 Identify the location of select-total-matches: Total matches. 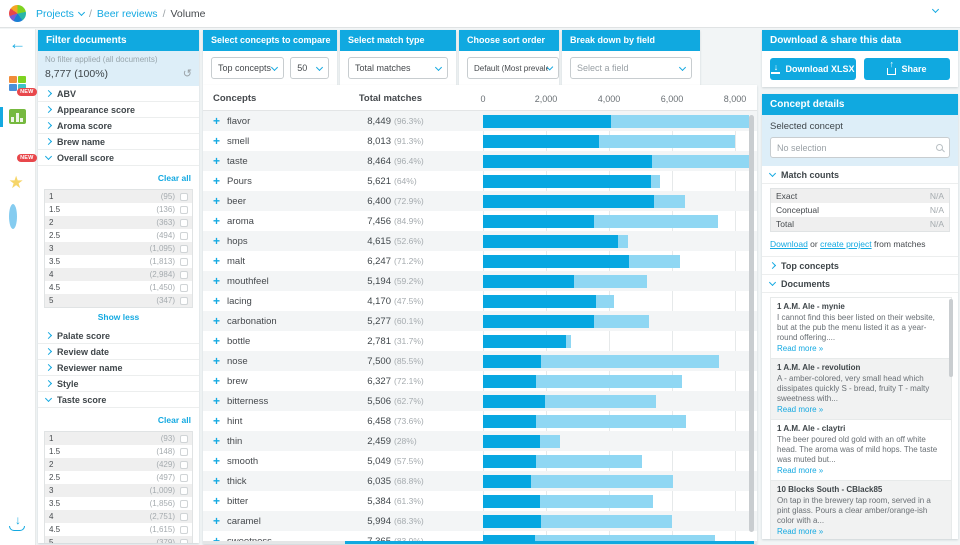
(398, 68).